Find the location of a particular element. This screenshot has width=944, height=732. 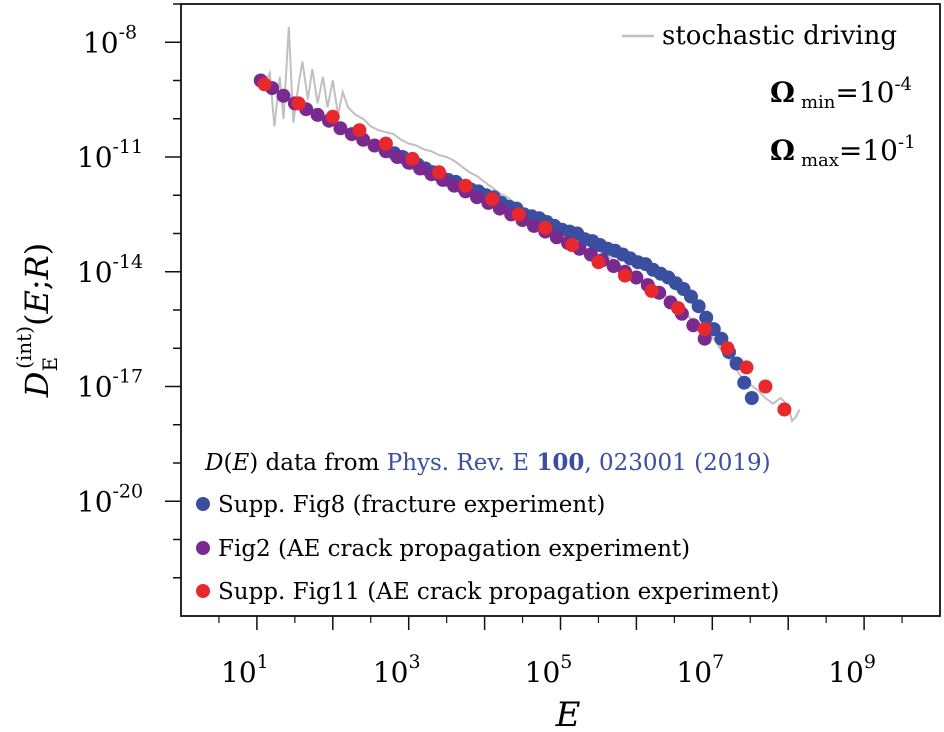

legend-marker-fig8 is located at coordinates (203, 504).